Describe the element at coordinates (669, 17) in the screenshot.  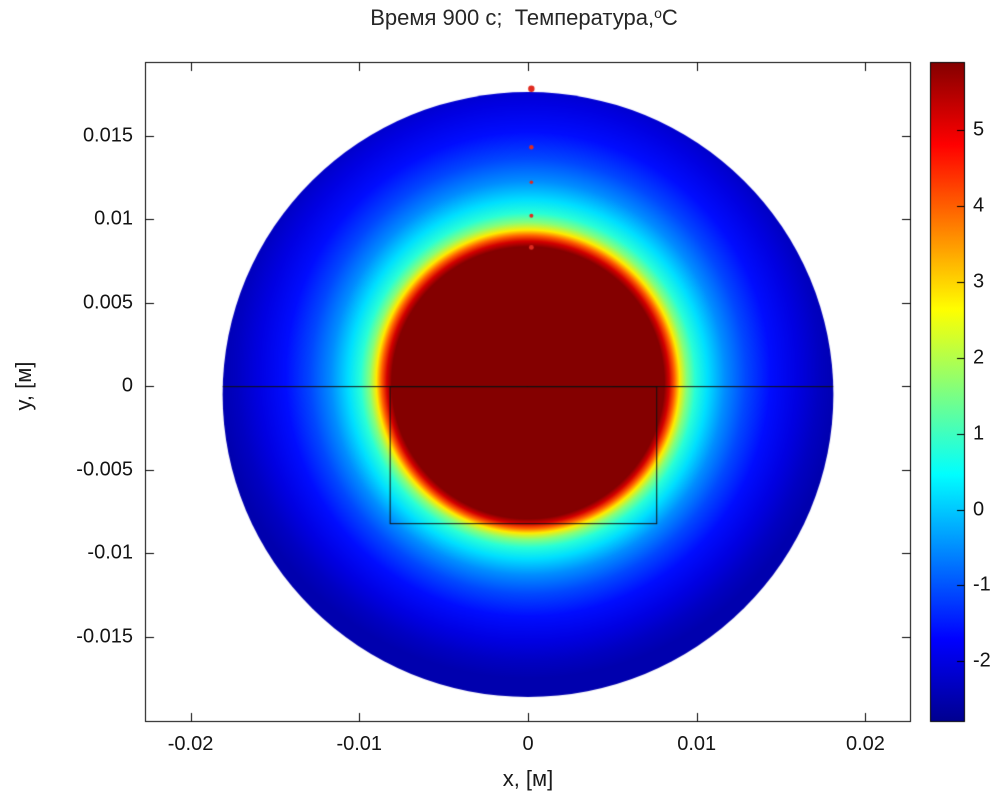
I see `chart-title-unit: C` at that location.